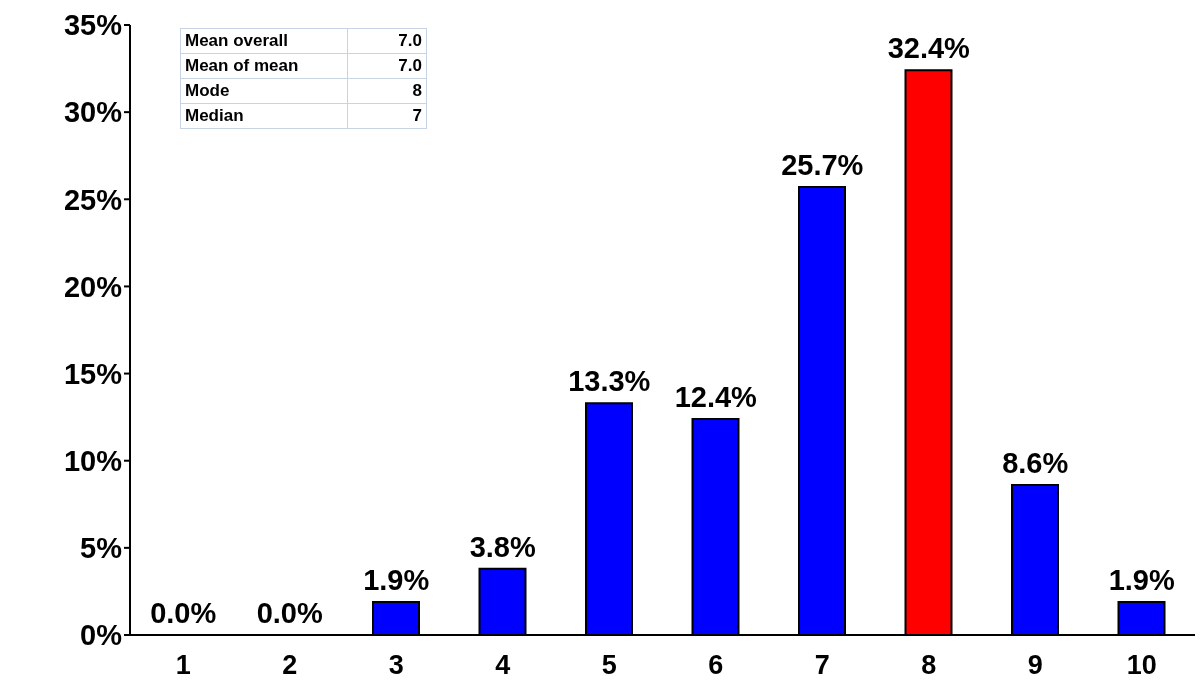 This screenshot has width=1203, height=695. Describe the element at coordinates (387, 116) in the screenshot. I see `annotation: 7` at that location.